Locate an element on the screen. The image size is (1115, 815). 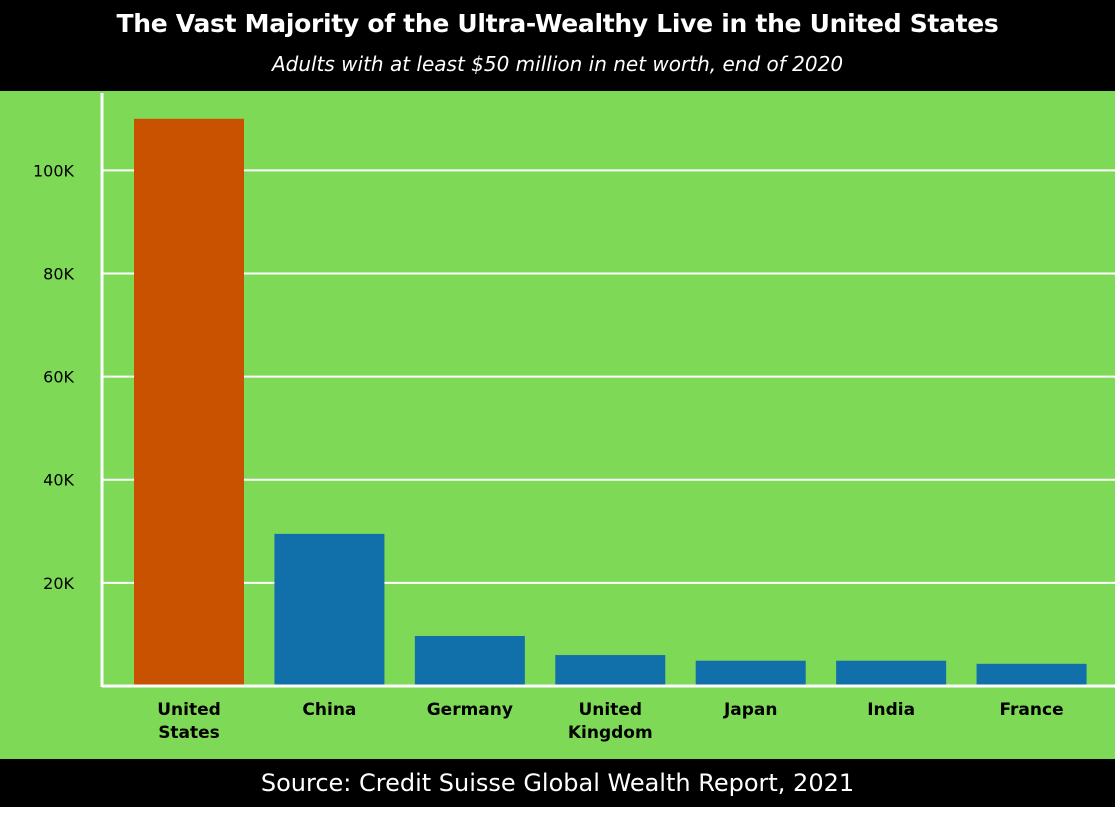
bar-germany is located at coordinates (469, 660).